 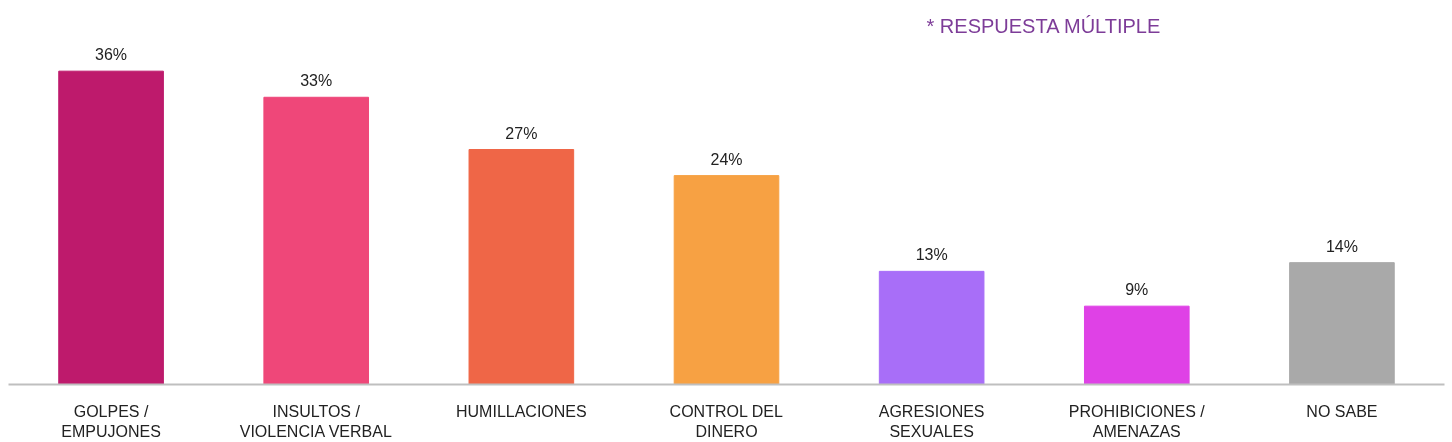 What do you see at coordinates (111, 55) in the screenshot?
I see `data-label: 36%` at bounding box center [111, 55].